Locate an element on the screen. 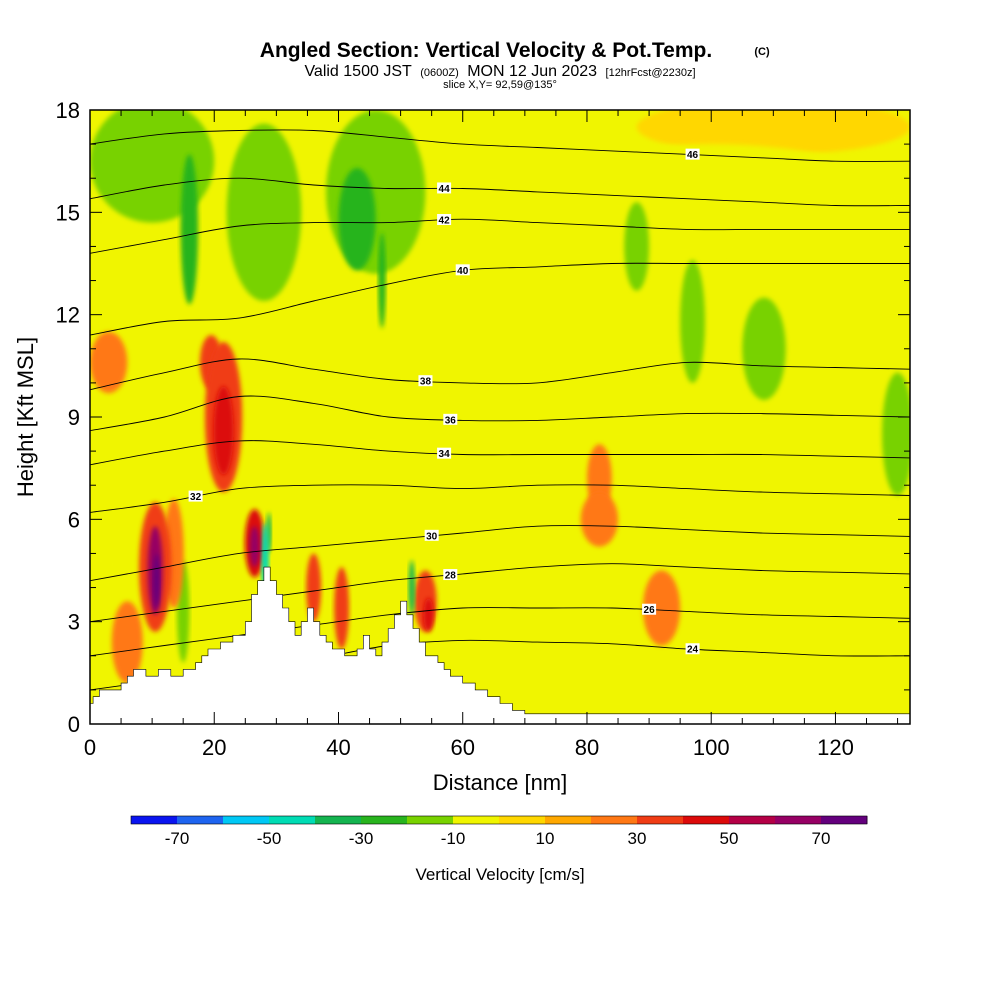  x-axis-label: Distance [nm] is located at coordinates (500, 782).